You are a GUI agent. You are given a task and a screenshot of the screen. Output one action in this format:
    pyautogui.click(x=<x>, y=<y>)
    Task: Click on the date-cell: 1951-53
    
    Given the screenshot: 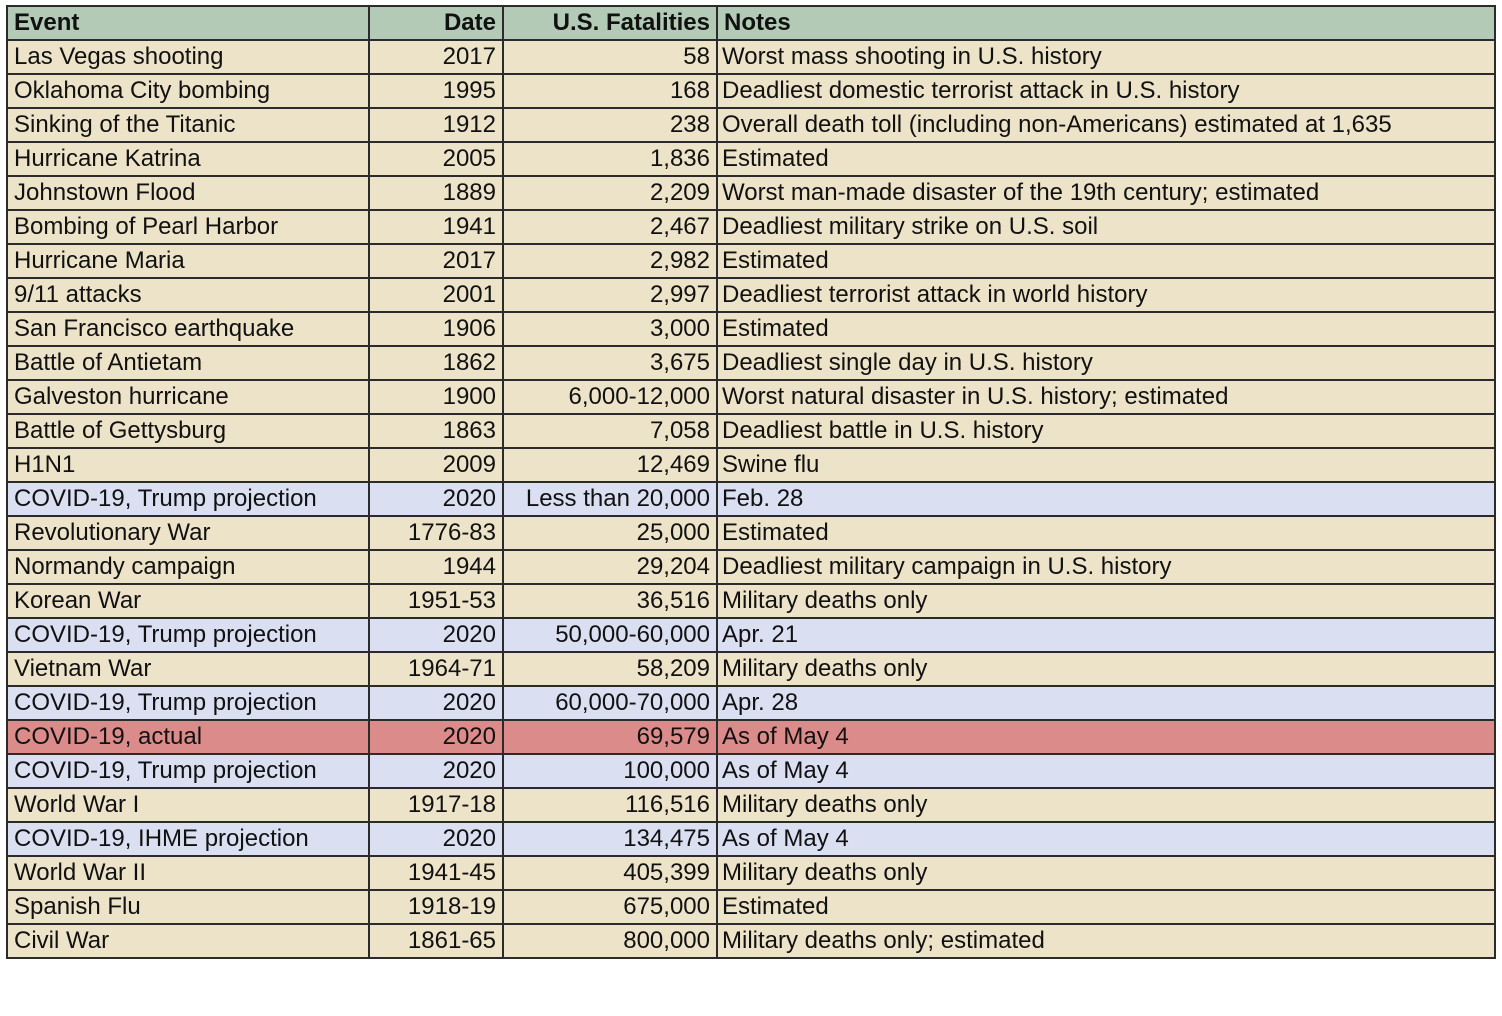 What is the action you would take?
    pyautogui.click(x=436, y=601)
    